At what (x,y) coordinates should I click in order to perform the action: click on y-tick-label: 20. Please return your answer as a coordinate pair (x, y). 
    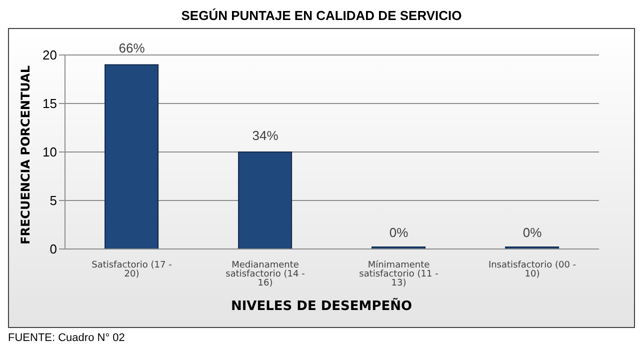
    Looking at the image, I should click on (49, 55).